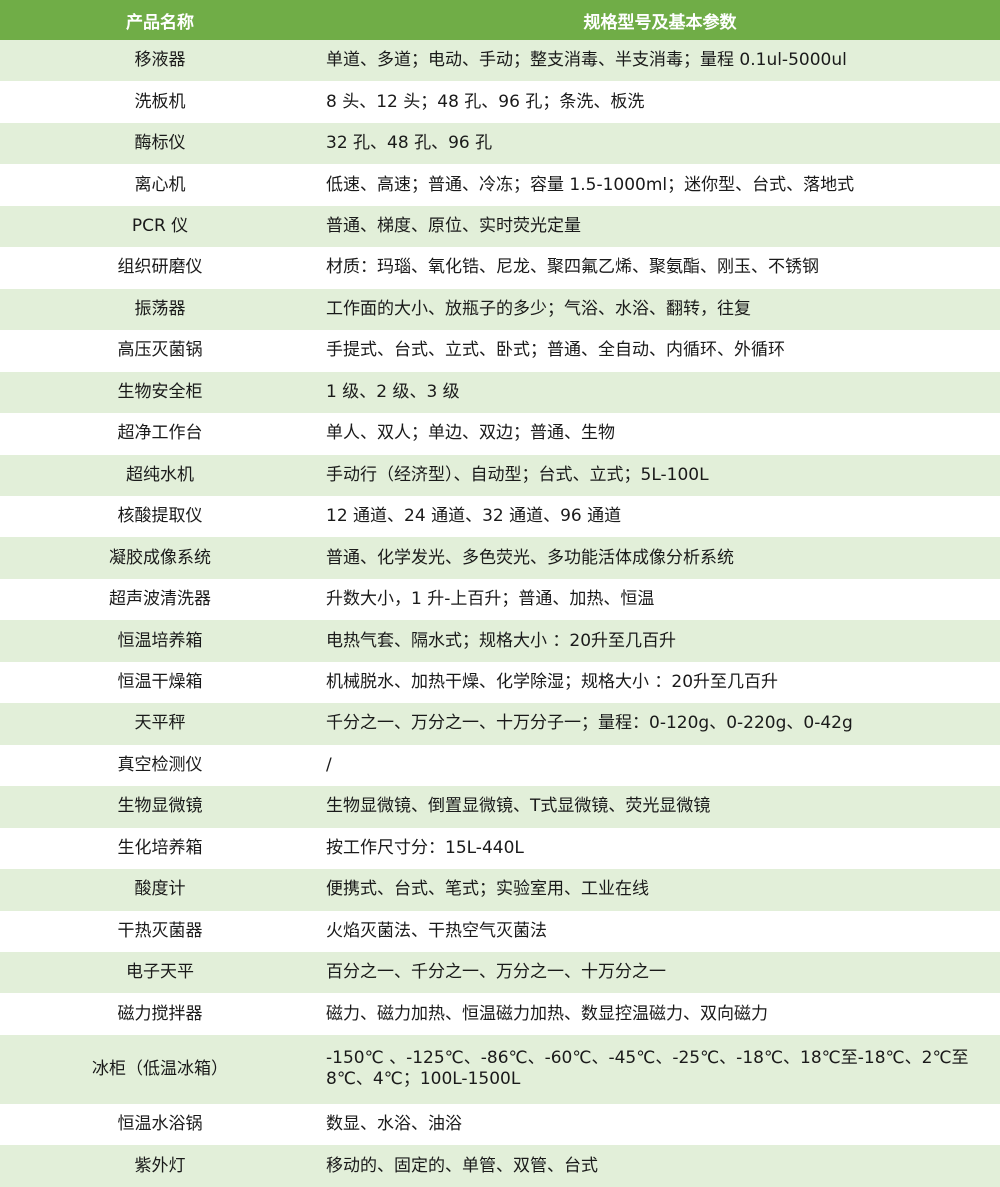  I want to click on table-row: 洗板机 8 头、12 头；48 孔、96 孔；条洗、板洗, so click(500, 102).